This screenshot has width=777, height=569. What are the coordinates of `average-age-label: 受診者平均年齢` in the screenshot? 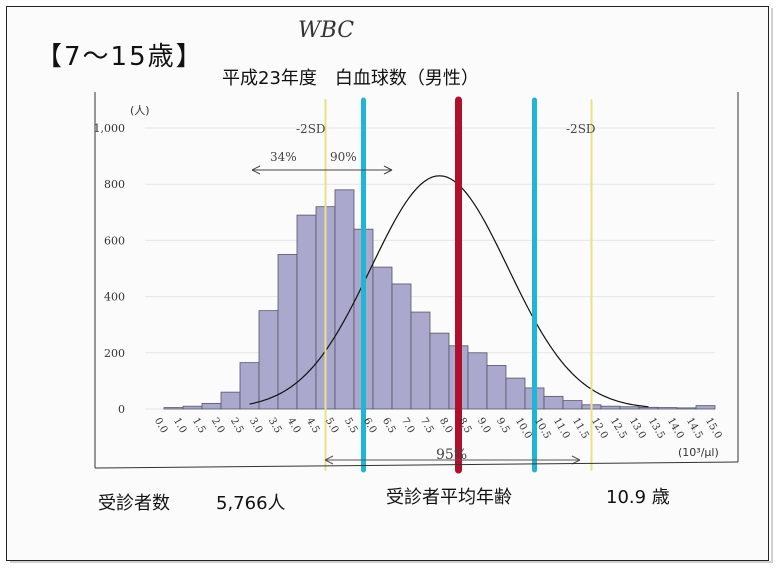 It's located at (449, 497).